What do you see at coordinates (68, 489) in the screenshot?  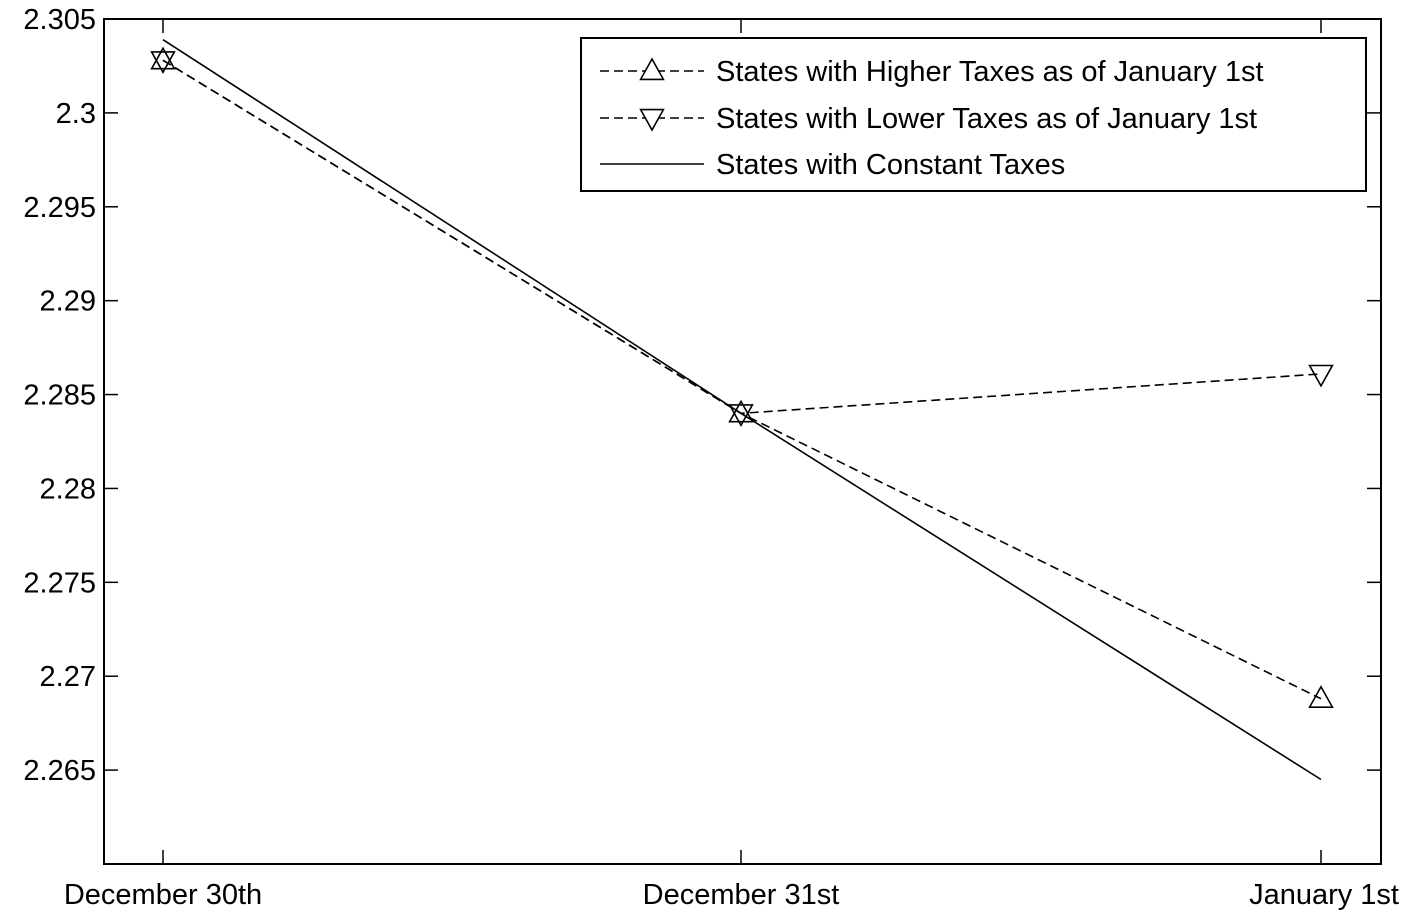 I see `y-tick-label: 2.28` at bounding box center [68, 489].